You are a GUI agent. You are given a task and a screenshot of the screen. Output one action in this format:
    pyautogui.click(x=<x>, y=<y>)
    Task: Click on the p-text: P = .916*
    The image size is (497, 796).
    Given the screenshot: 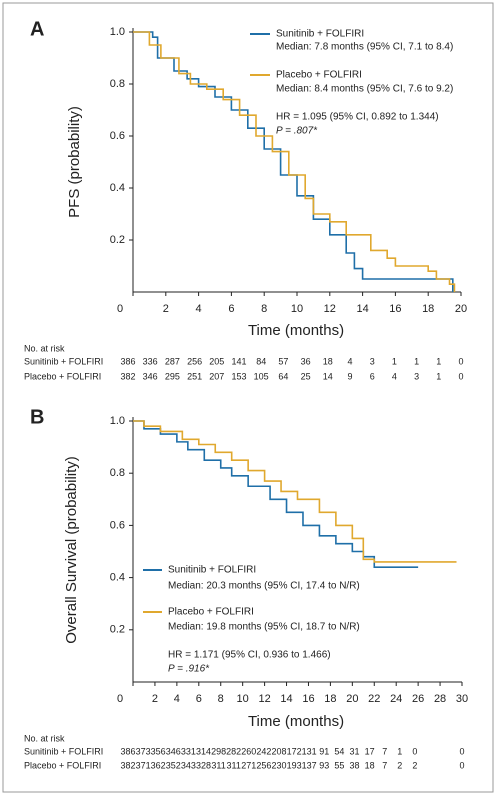 What is the action you would take?
    pyautogui.click(x=189, y=669)
    